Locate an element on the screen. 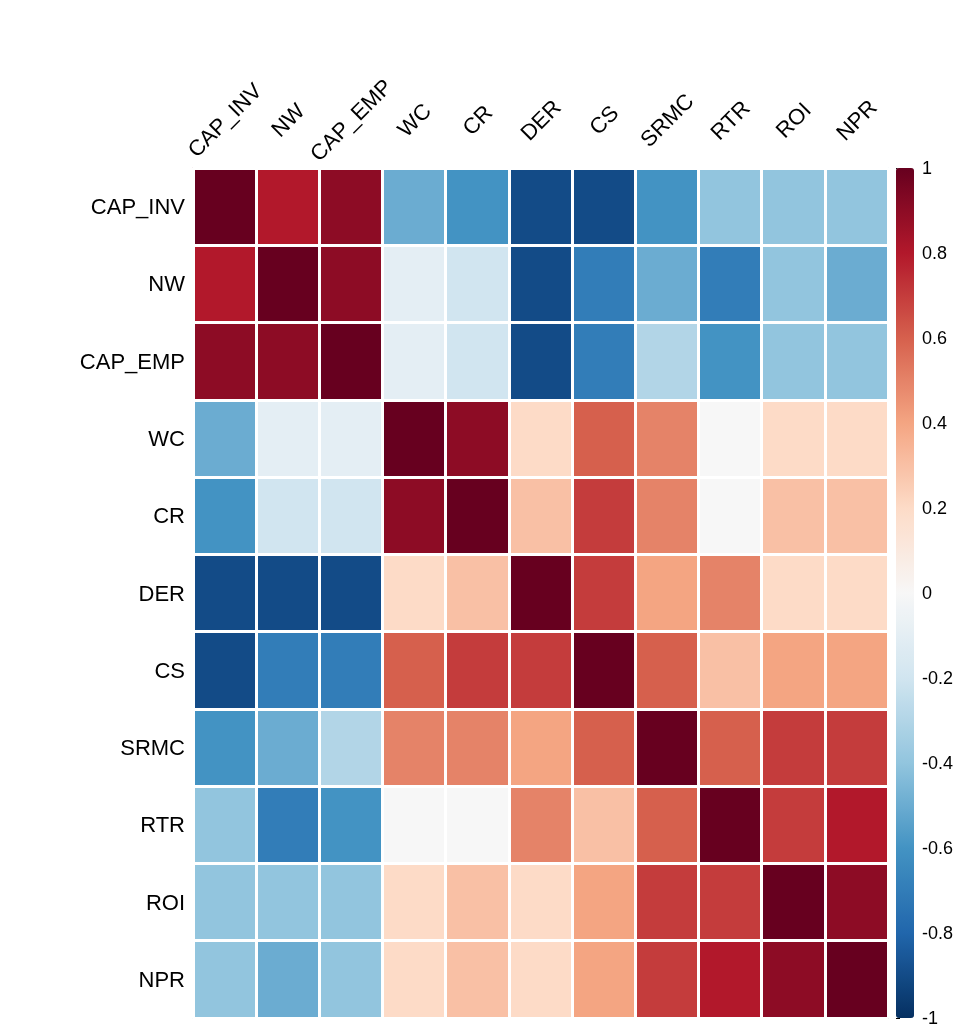  color-bar-label: 0 is located at coordinates (927, 593).